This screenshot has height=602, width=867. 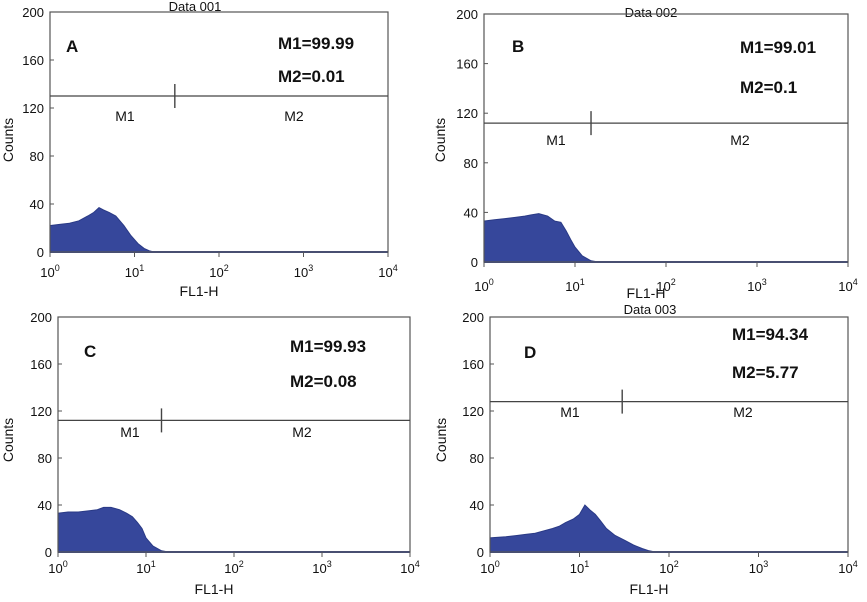 What do you see at coordinates (518, 46) in the screenshot?
I see `panel-letter: B` at bounding box center [518, 46].